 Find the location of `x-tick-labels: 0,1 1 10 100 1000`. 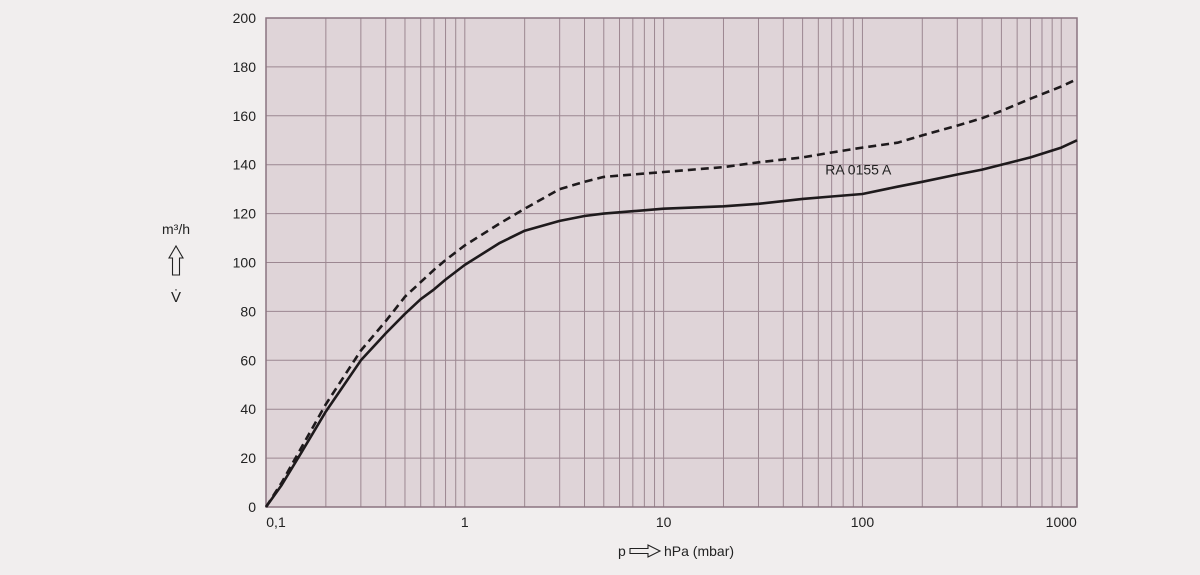

x-tick-labels: 0,1 1 10 100 1000 is located at coordinates (671, 522).